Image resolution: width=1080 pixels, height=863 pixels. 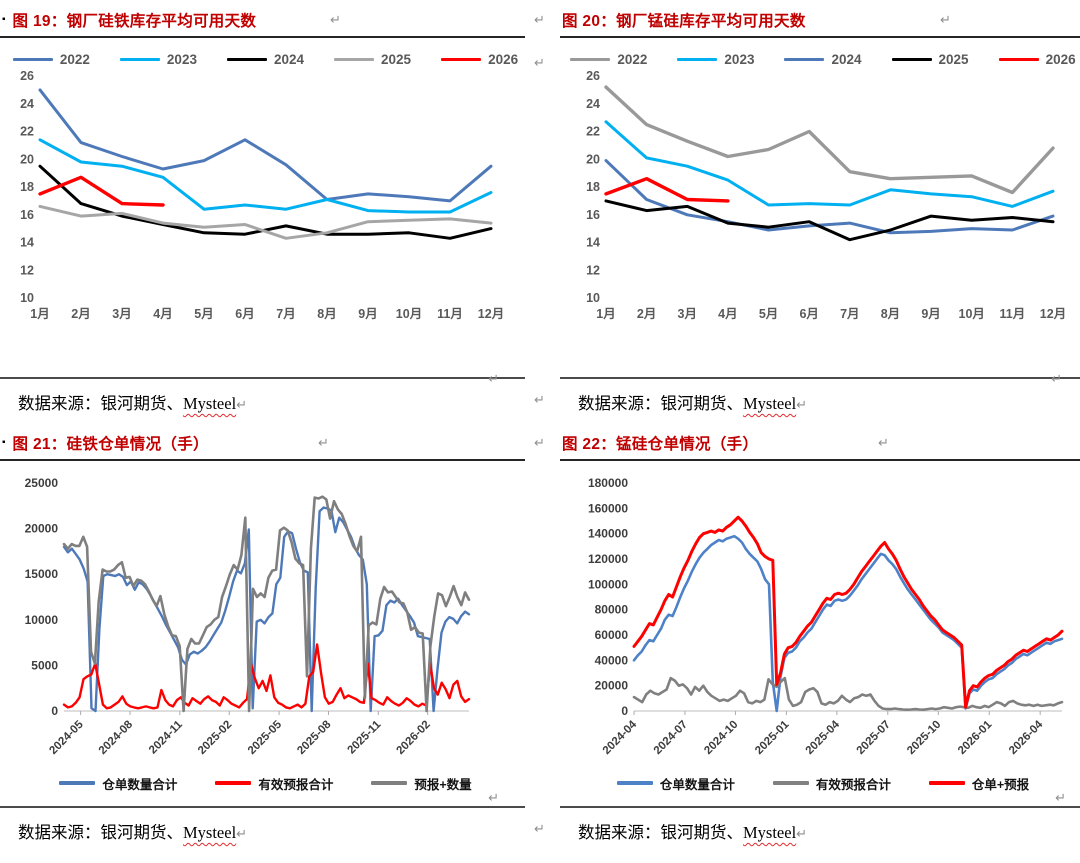 What do you see at coordinates (684, 21) in the screenshot?
I see `figure-20-title: 图 20：钢厂锰硅库存平均可用天数` at bounding box center [684, 21].